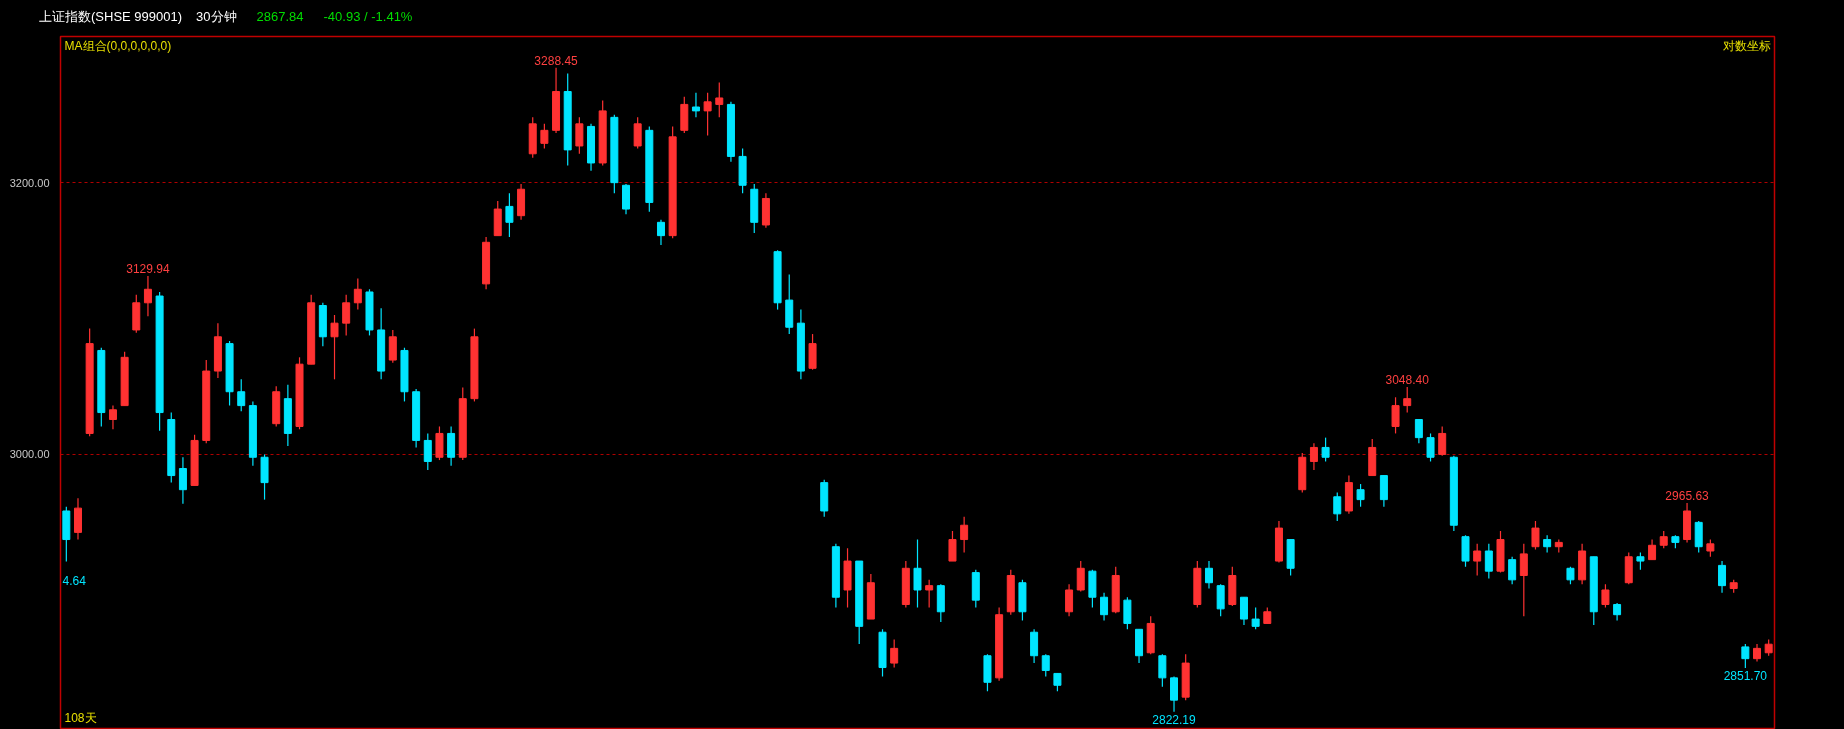  Describe the element at coordinates (74, 580) in the screenshot. I see `annotation: 4.64` at that location.